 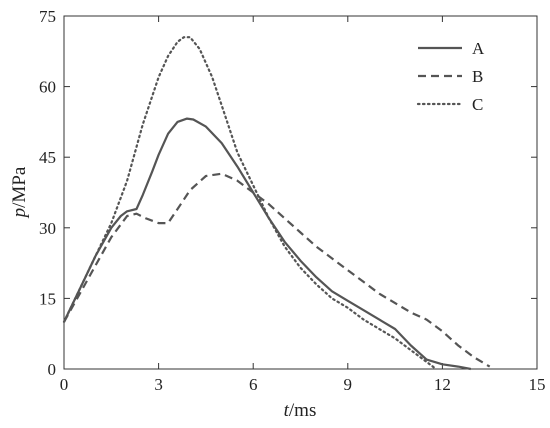 What do you see at coordinates (478, 48) in the screenshot?
I see `legend-label-a: A` at bounding box center [478, 48].